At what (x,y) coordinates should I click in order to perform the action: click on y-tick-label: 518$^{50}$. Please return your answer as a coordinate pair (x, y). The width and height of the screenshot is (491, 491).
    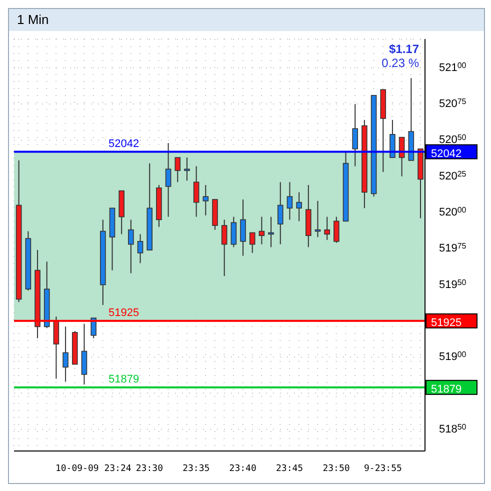
    Looking at the image, I should click on (453, 429).